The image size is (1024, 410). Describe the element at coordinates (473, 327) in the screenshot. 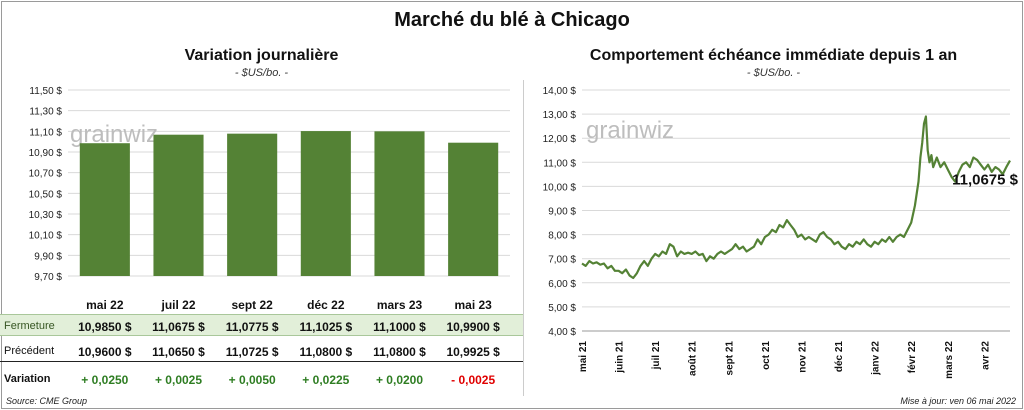

I see `table-cell: 10,9900 $` at that location.